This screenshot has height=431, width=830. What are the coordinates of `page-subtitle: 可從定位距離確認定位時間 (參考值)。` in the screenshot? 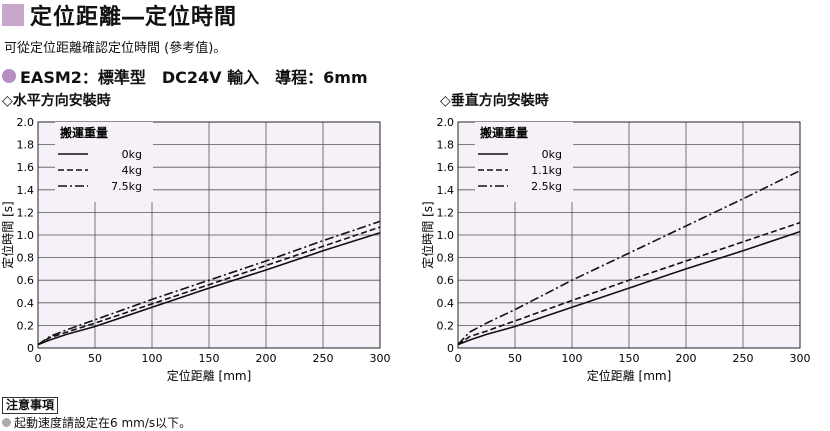 It's located at (115, 48).